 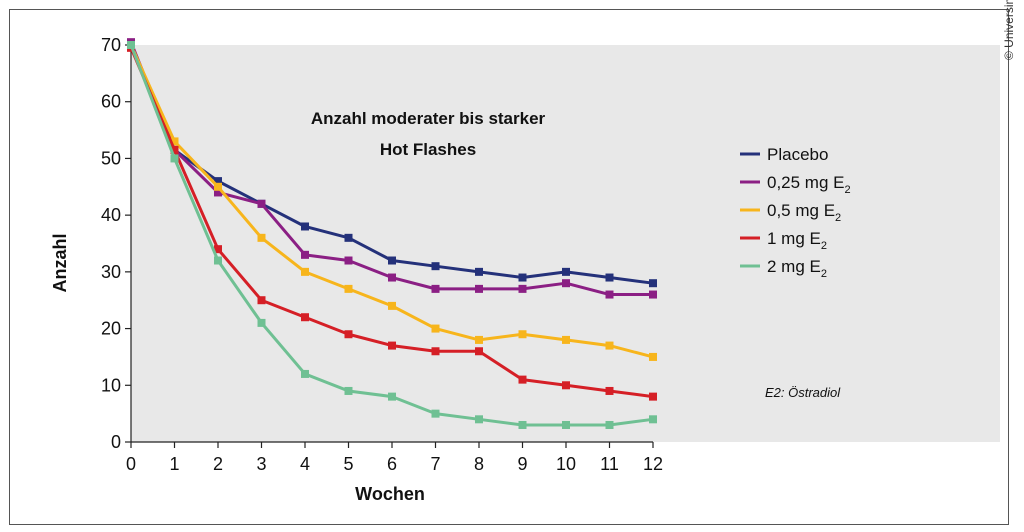 I want to click on x-tick-label: 3, so click(x=261, y=464).